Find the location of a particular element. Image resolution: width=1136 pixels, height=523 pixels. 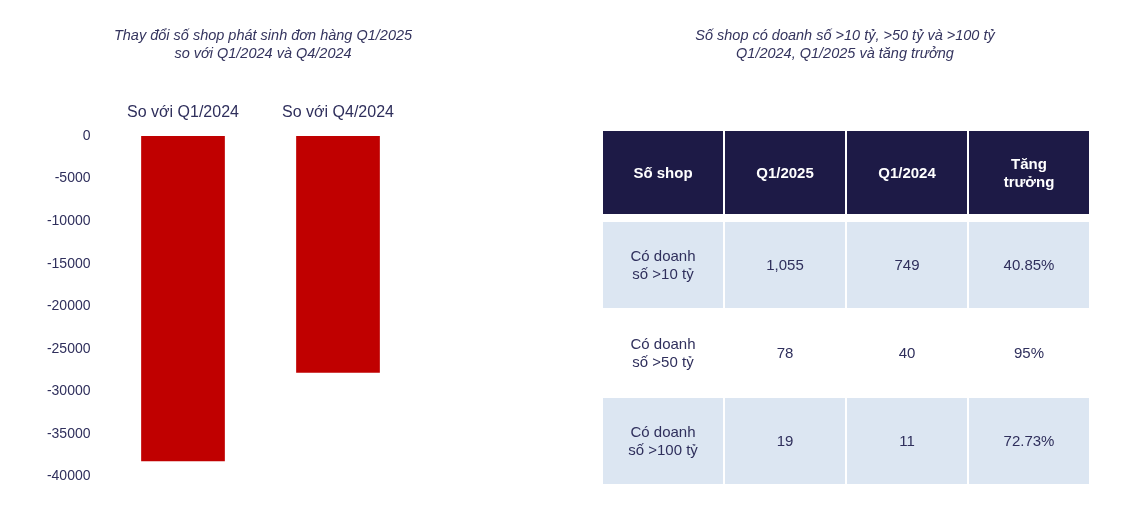

y-tick-label: -25000 is located at coordinates (68, 347).